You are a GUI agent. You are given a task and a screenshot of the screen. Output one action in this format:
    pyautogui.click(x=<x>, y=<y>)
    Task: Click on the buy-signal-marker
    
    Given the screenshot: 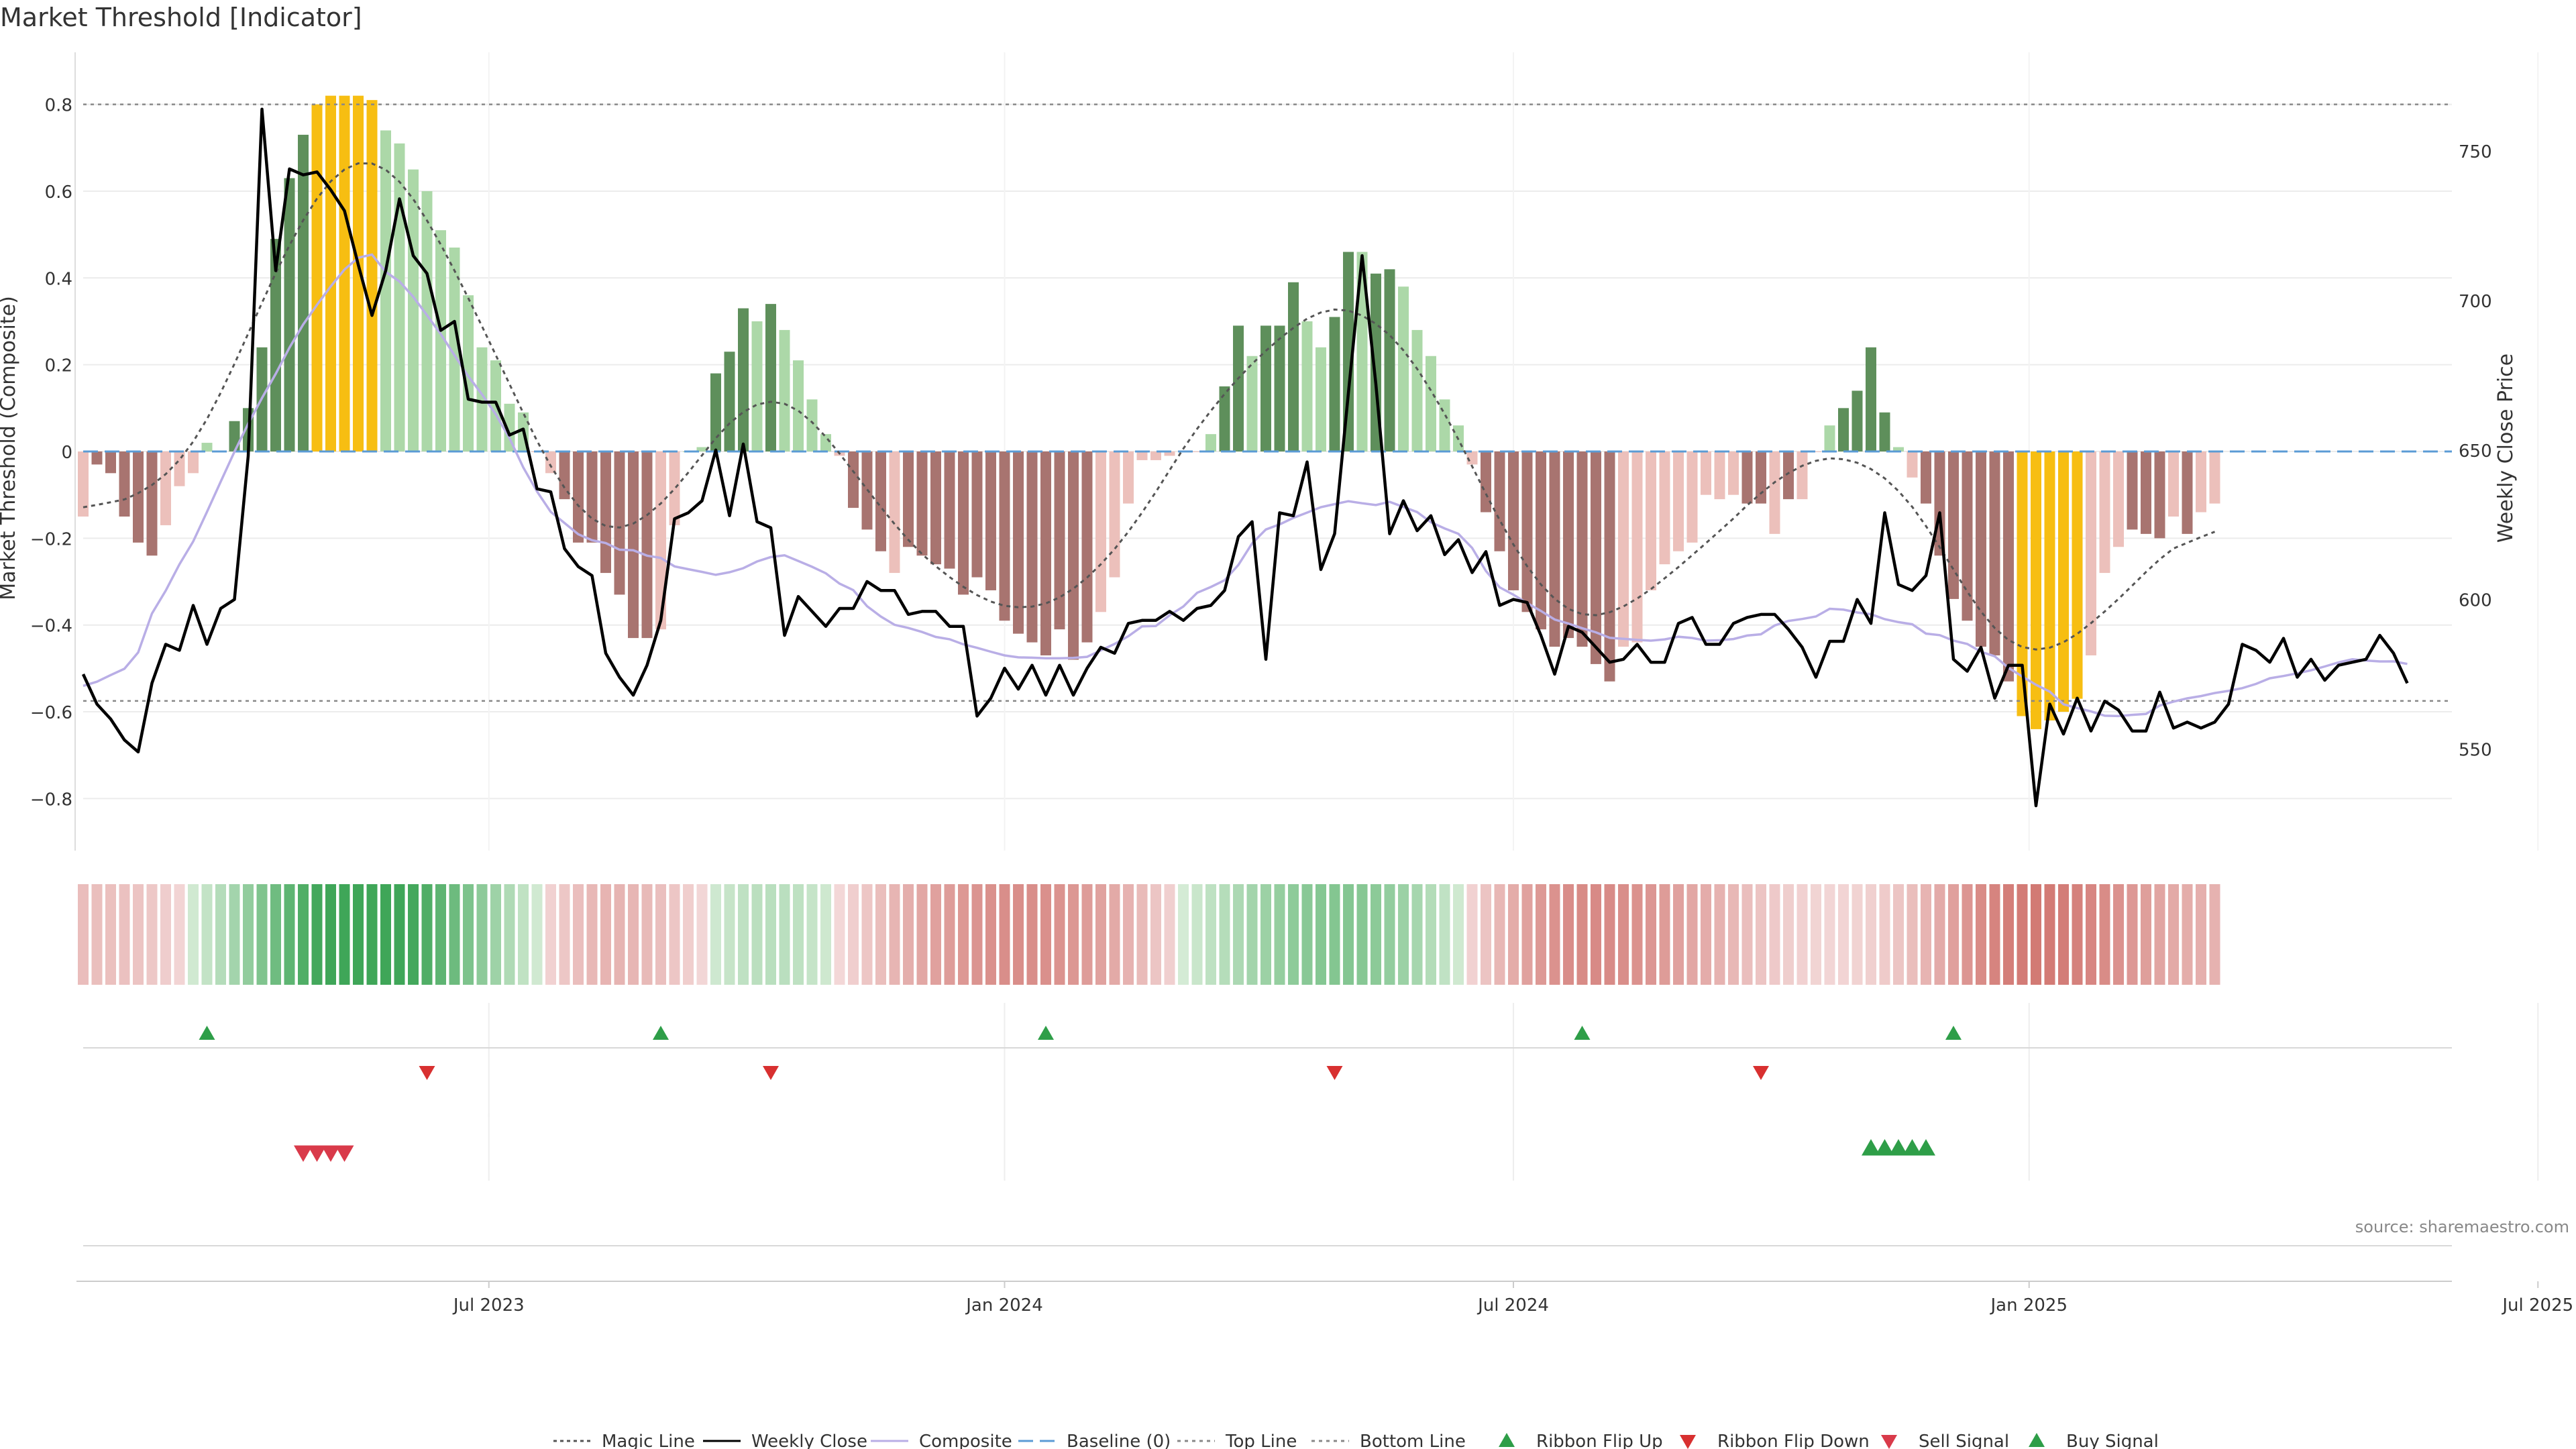 What is the action you would take?
    pyautogui.click(x=1871, y=1147)
    